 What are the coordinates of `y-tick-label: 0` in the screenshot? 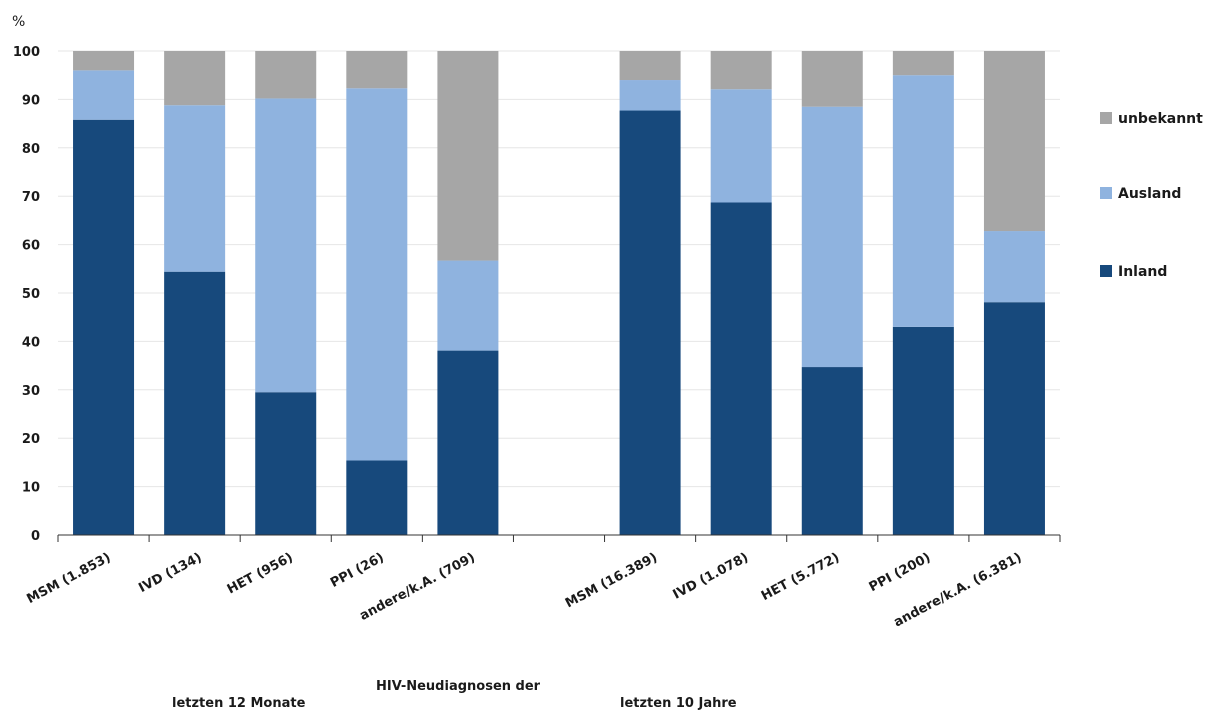 It's located at (35, 536).